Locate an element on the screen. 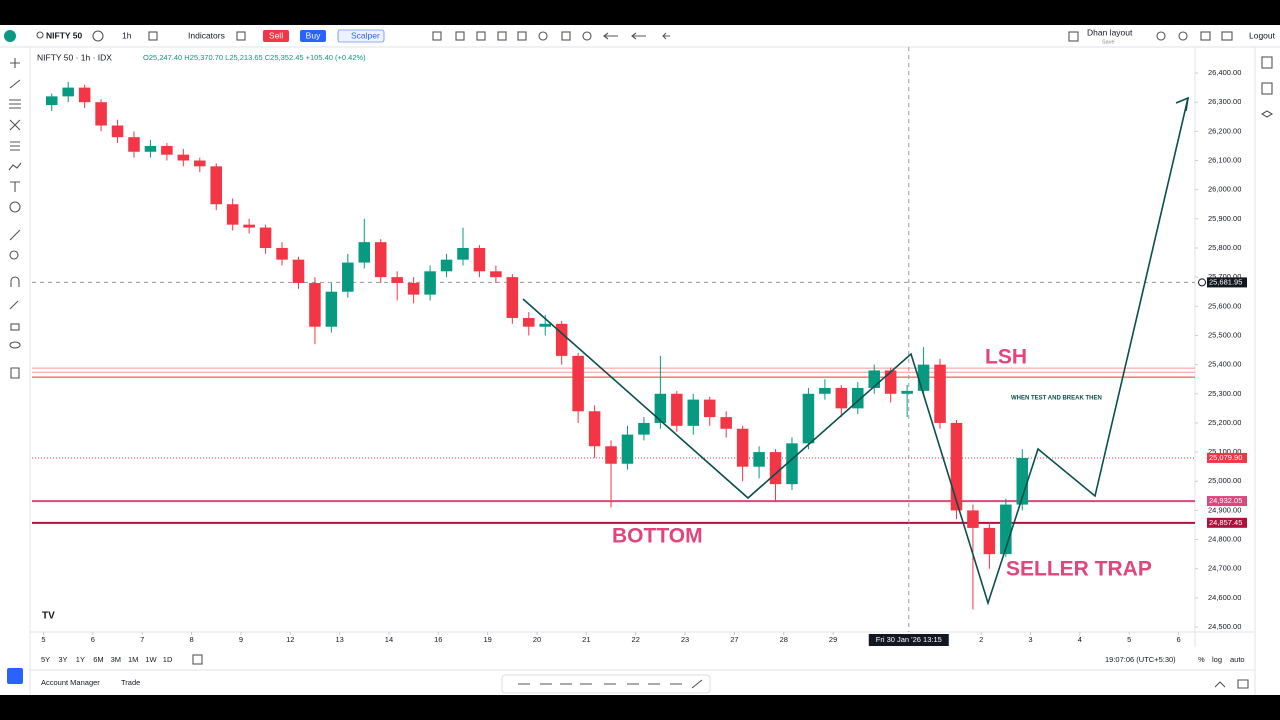  range-button: 1W is located at coordinates (151, 659).